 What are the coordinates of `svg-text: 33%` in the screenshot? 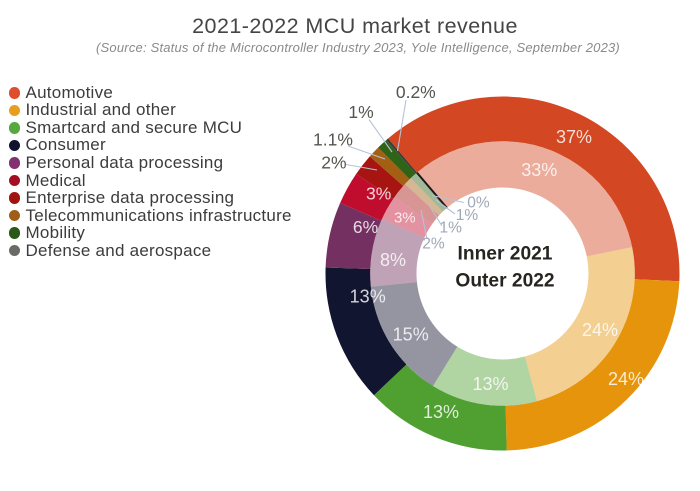 It's located at (539, 170).